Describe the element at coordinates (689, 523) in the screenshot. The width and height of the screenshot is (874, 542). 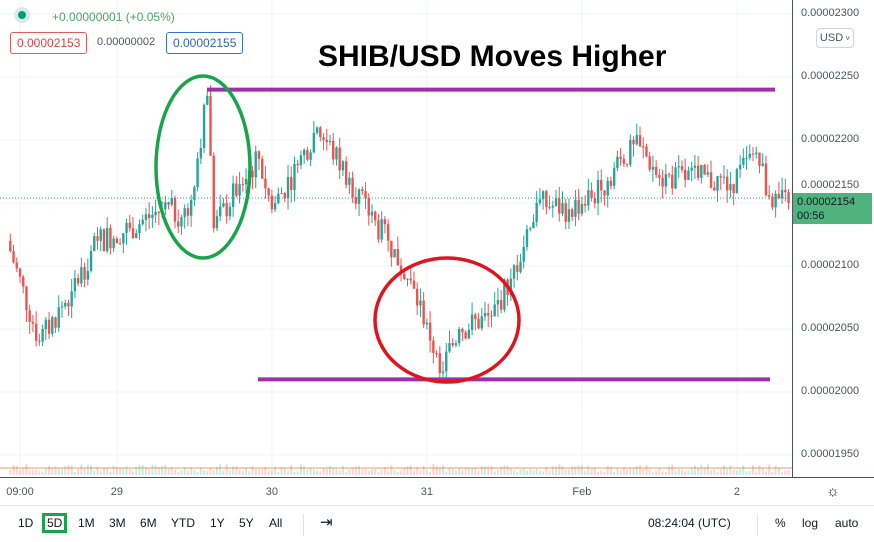
I see `clock-time: 08:24:04 (UTC)` at that location.